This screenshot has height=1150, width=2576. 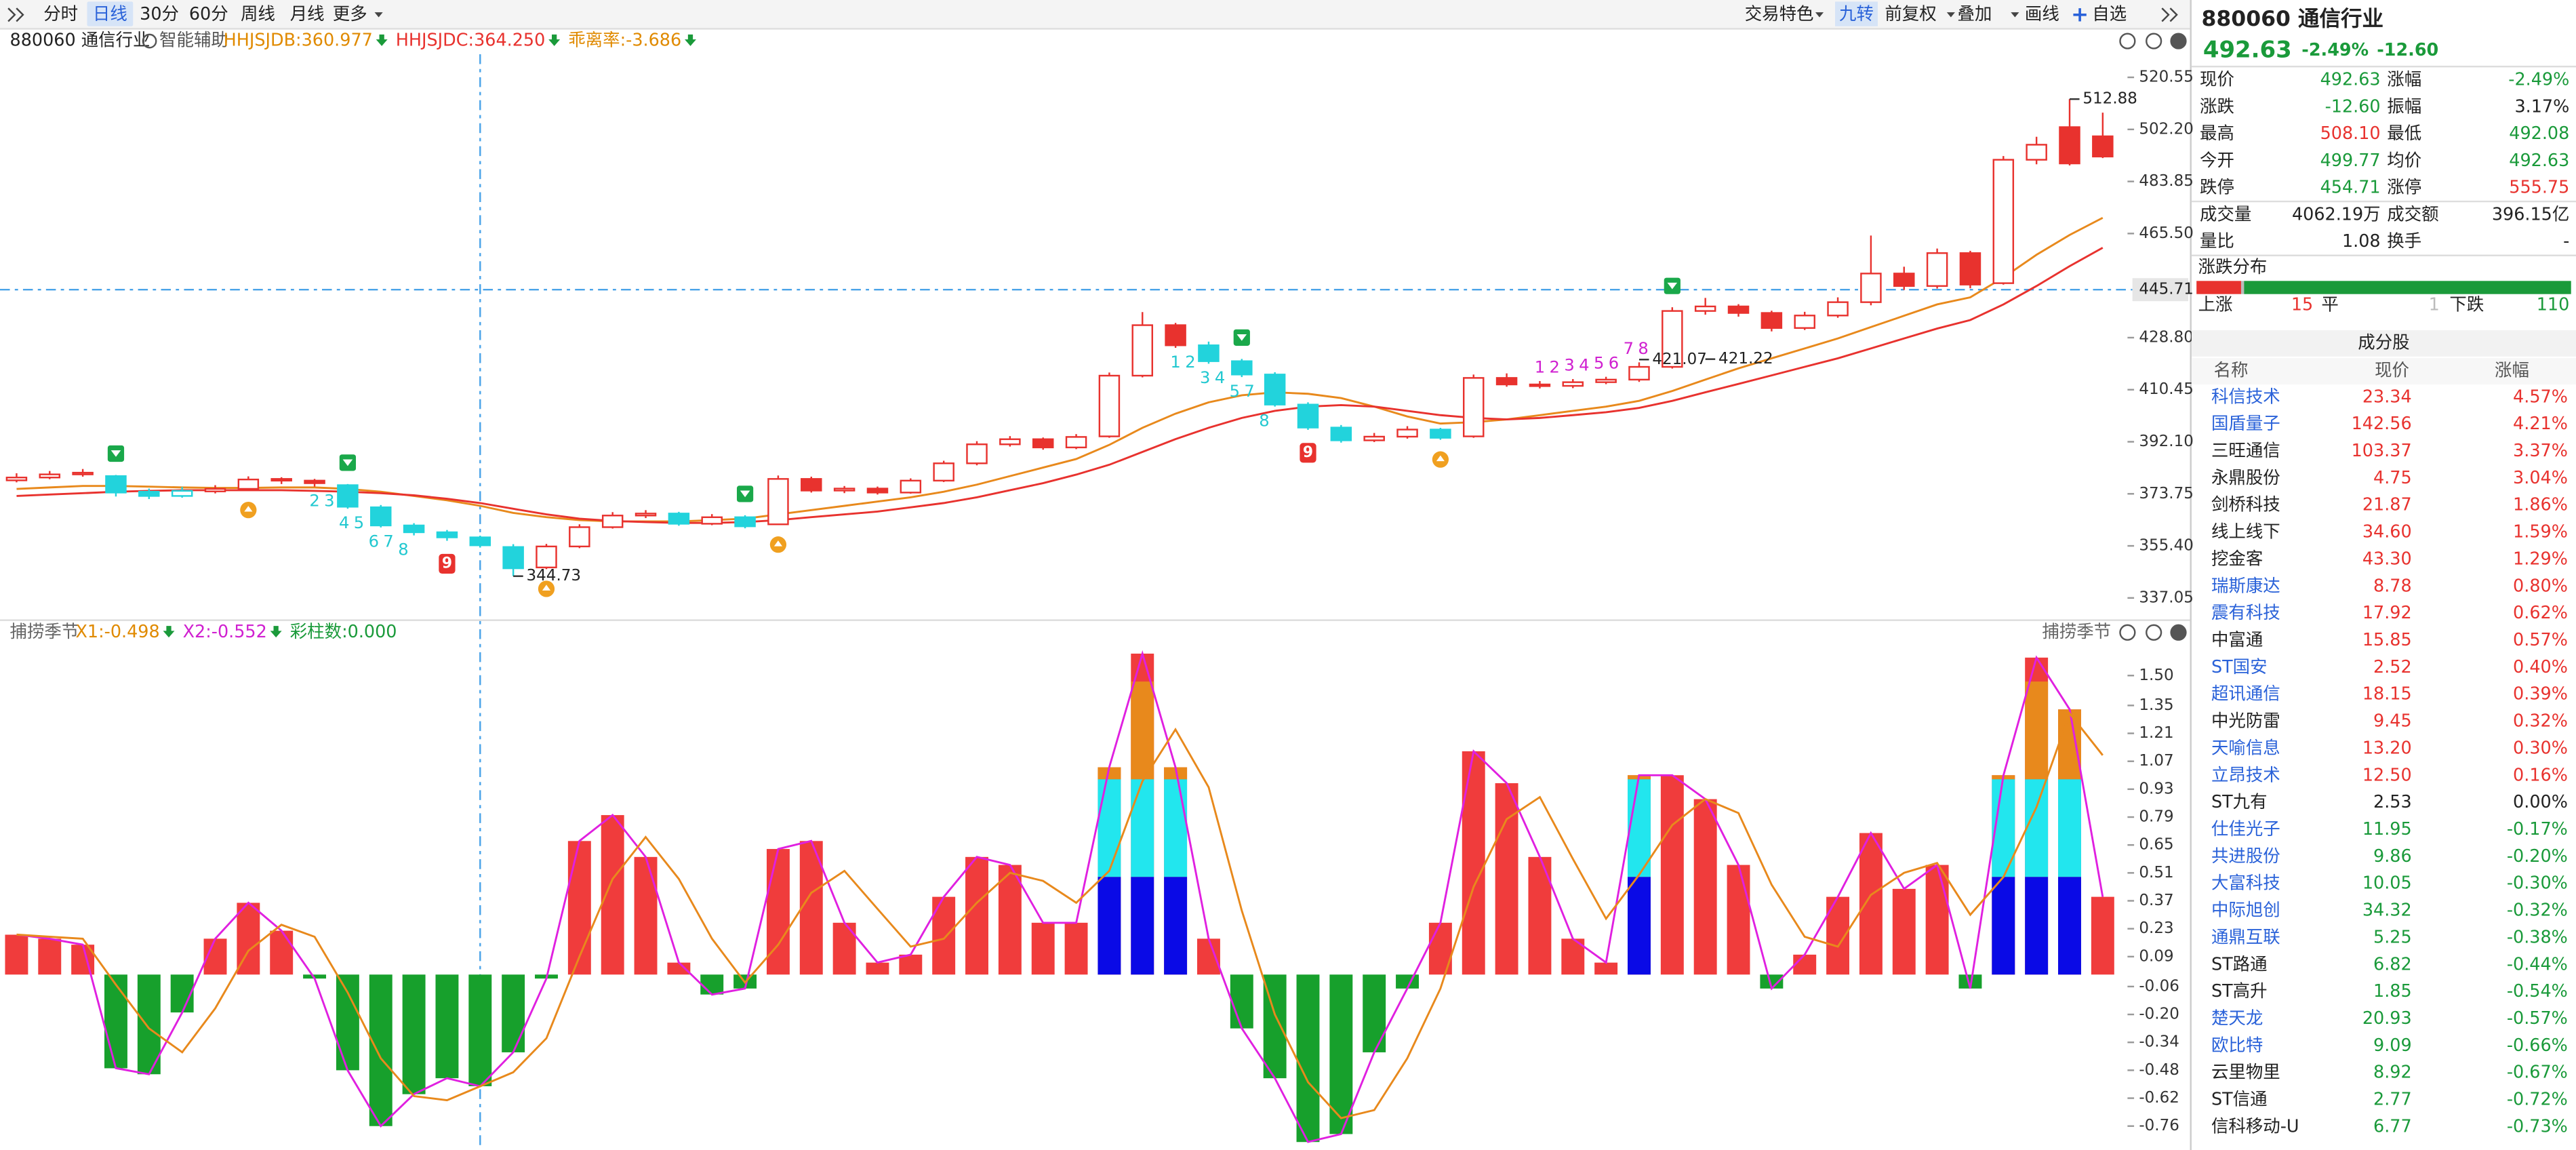 What do you see at coordinates (2537, 936) in the screenshot?
I see `stock-change: -0.38%` at bounding box center [2537, 936].